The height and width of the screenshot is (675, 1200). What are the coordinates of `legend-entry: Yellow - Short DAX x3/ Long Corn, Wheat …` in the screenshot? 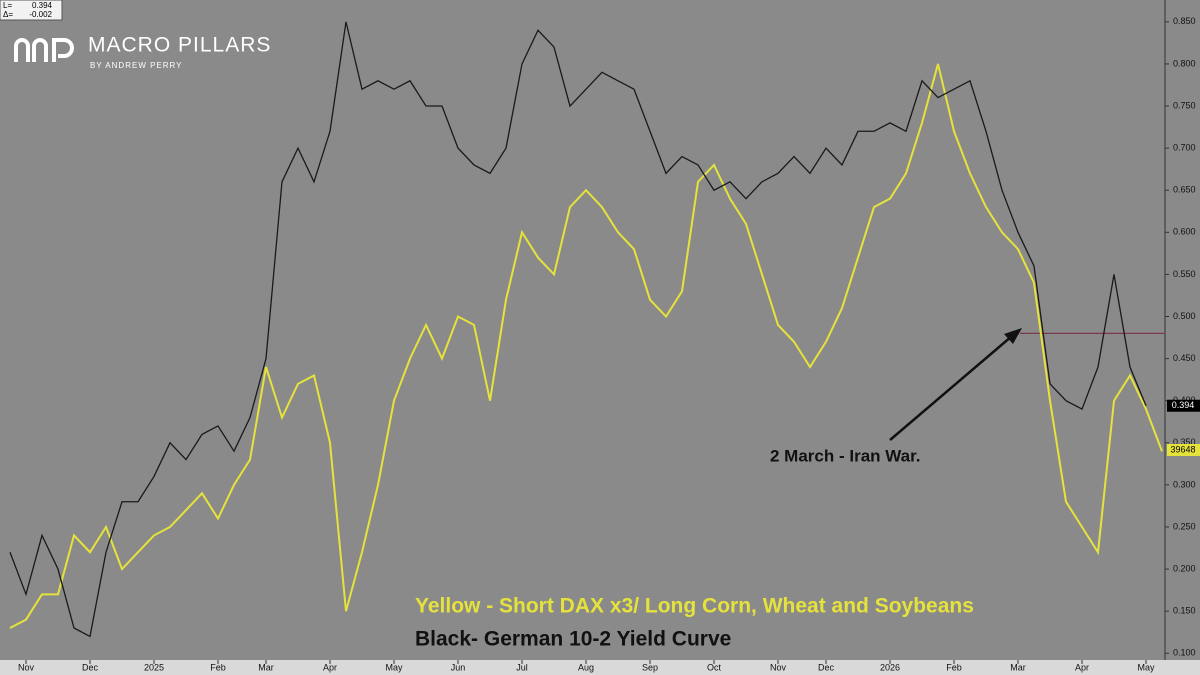 It's located at (694, 606).